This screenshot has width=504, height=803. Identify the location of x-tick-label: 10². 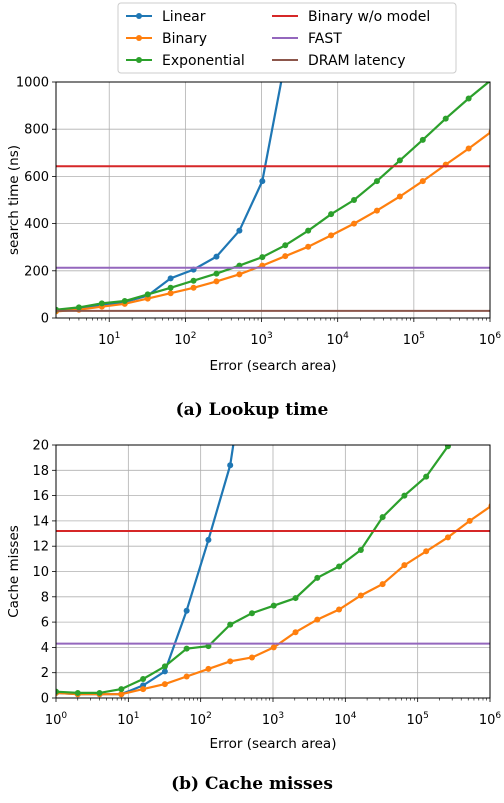
(201, 719).